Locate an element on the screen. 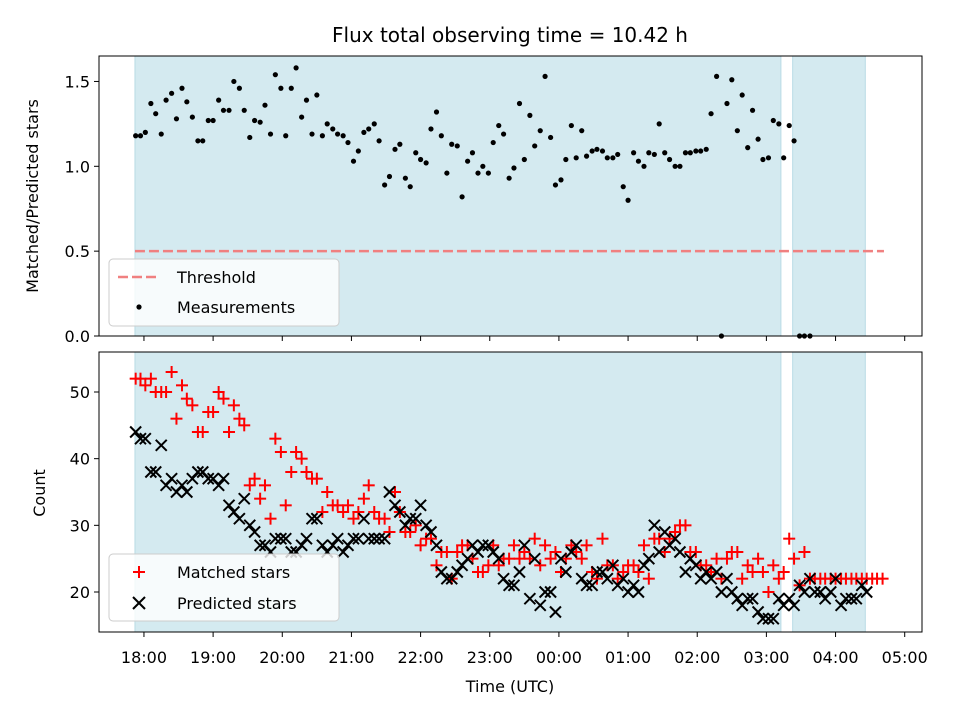 This screenshot has height=720, width=960. x-tick-label: 04:00 is located at coordinates (835, 657).